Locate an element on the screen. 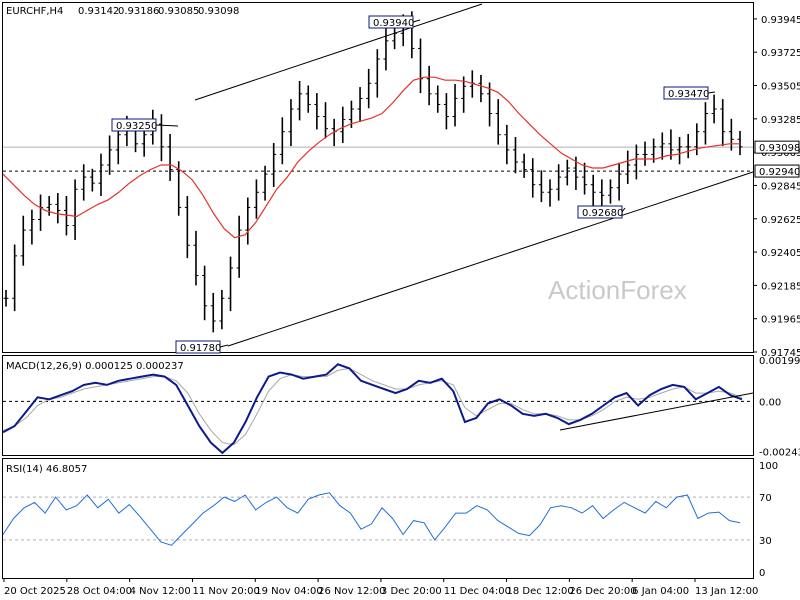 The image size is (800, 600). price-tick-label: 0.93285 is located at coordinates (780, 120).